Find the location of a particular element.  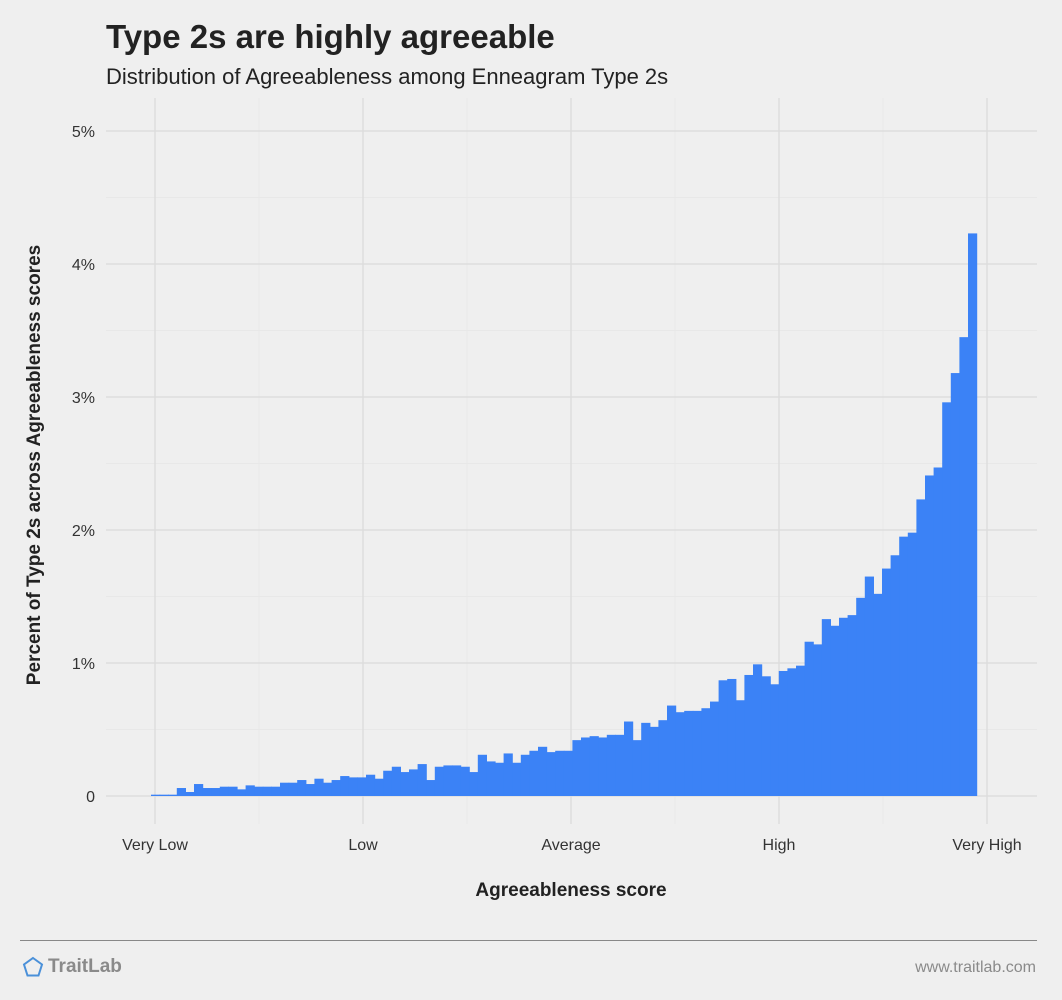

pentagon-icon is located at coordinates (33, 966).